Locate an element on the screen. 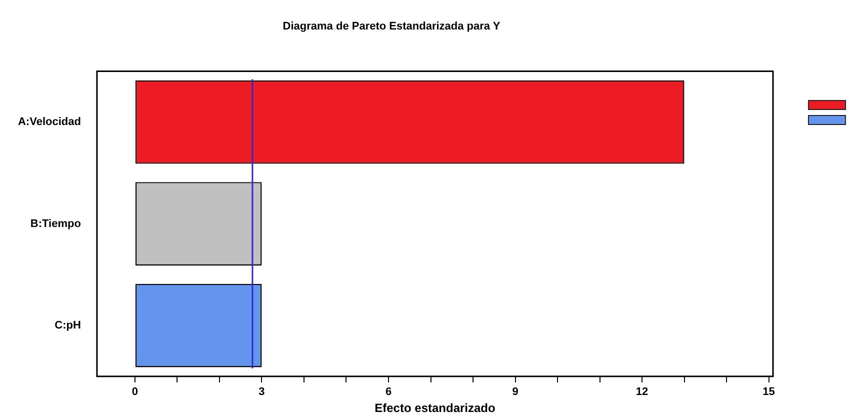 The width and height of the screenshot is (861, 420). y-tick-label: B:Tiempo is located at coordinates (56, 224).